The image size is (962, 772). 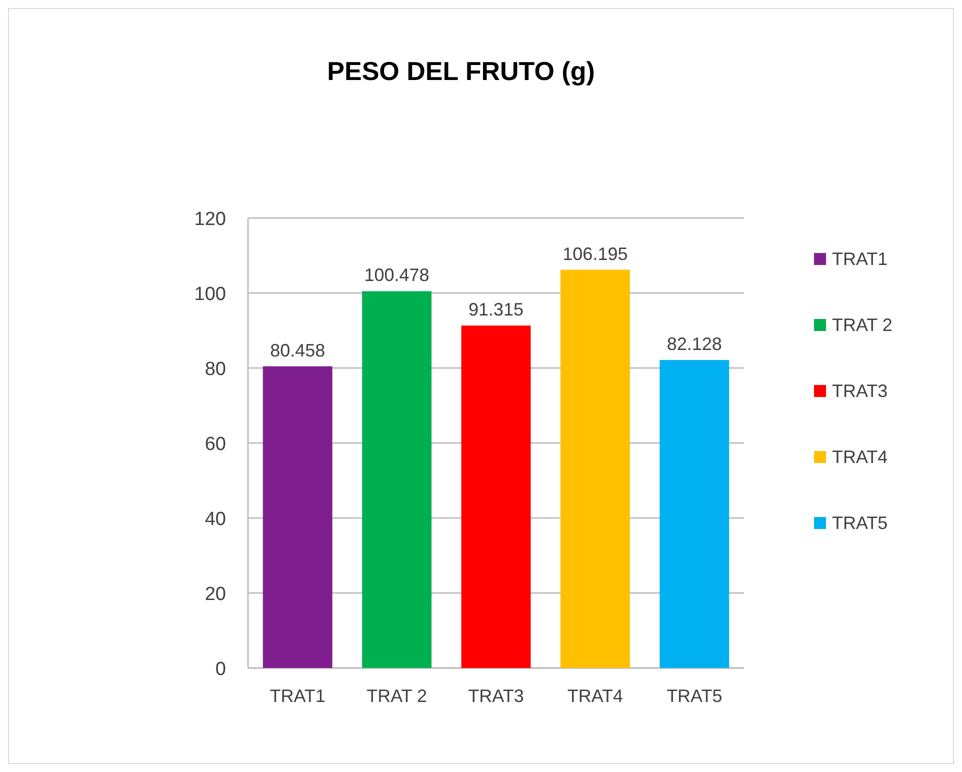 I want to click on data-label: 106.195, so click(x=595, y=254).